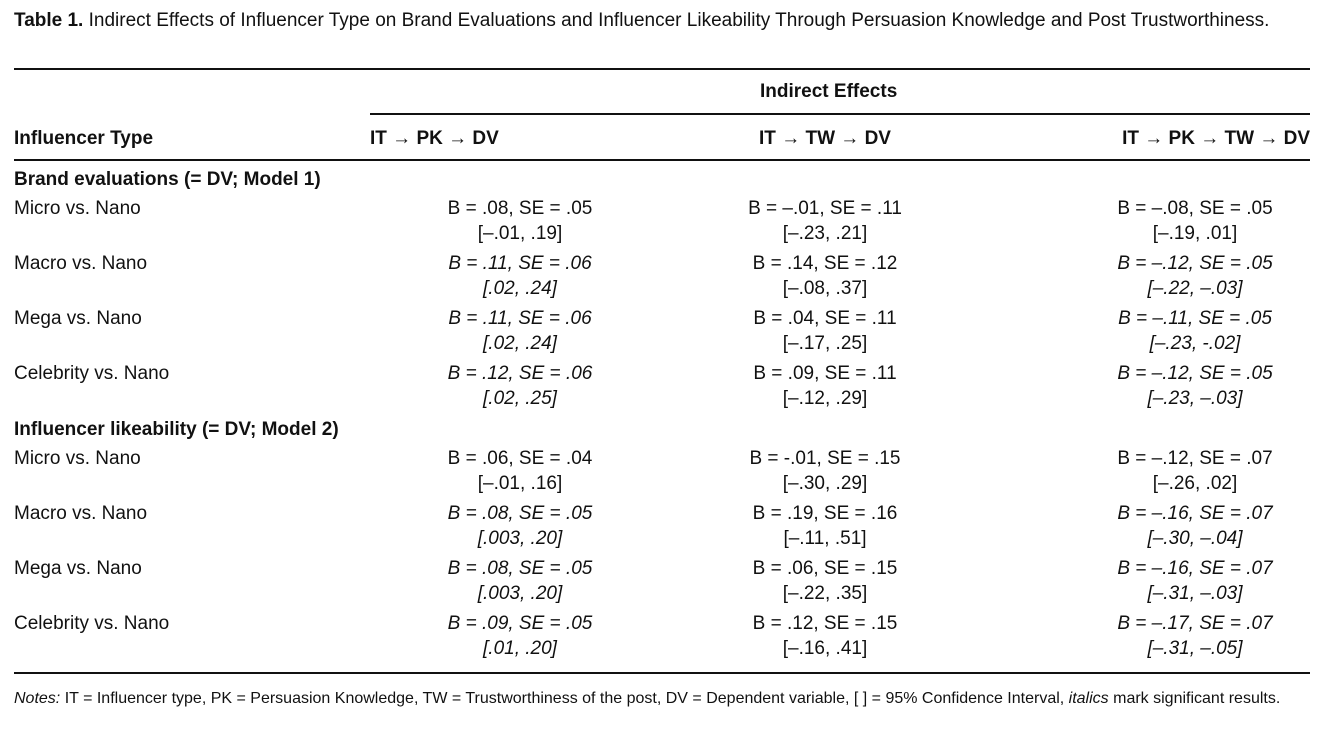 The height and width of the screenshot is (747, 1330). Describe the element at coordinates (520, 458) in the screenshot. I see `effect-estimate: B = .06, SE = .04` at that location.